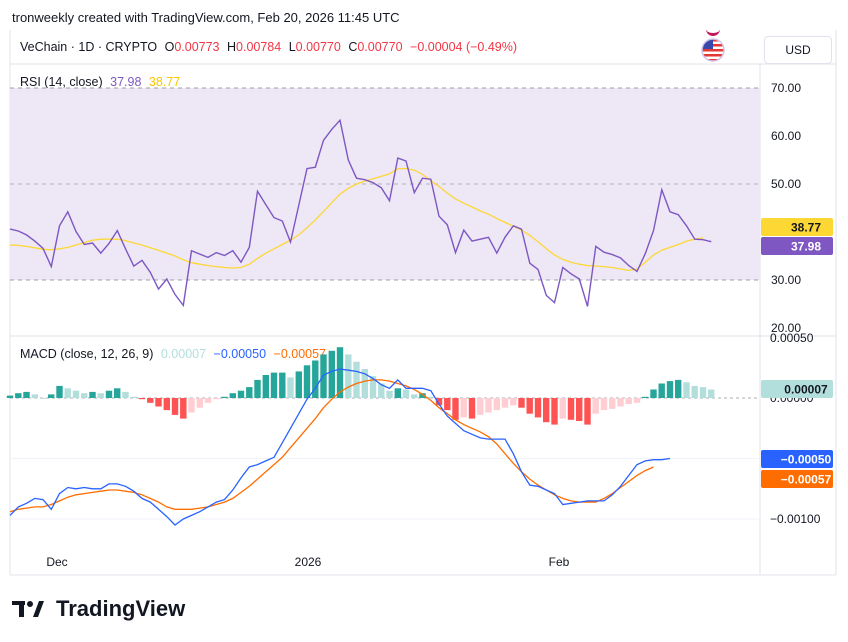 This screenshot has height=642, width=848. I want to click on currency-selector: USD, so click(798, 50).